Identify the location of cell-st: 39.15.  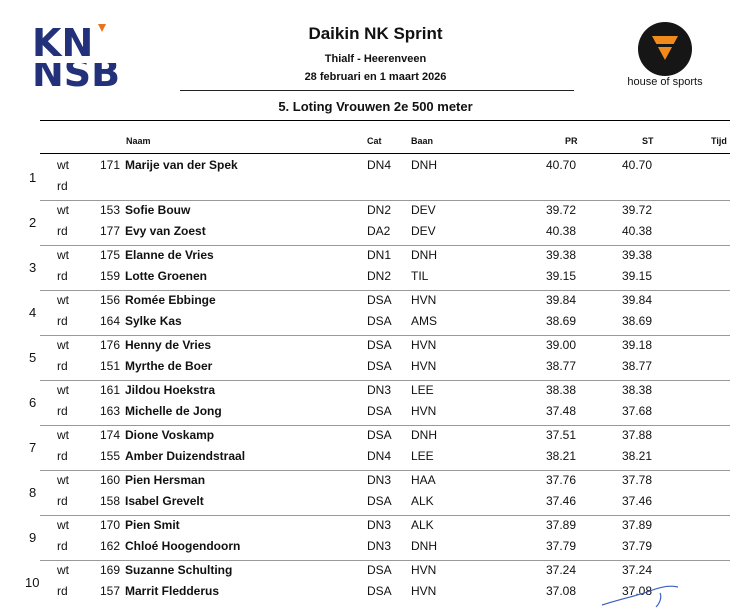
(636, 276).